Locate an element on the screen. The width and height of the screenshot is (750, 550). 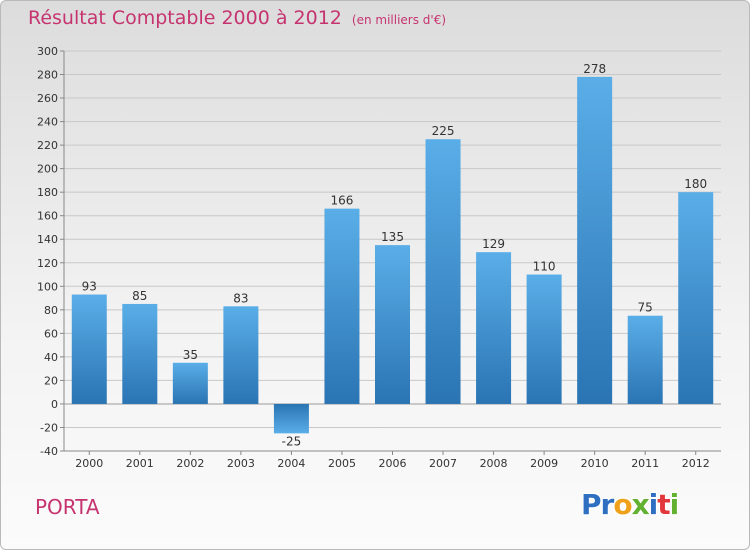
x-tick-label-2004: 2004 is located at coordinates (291, 463).